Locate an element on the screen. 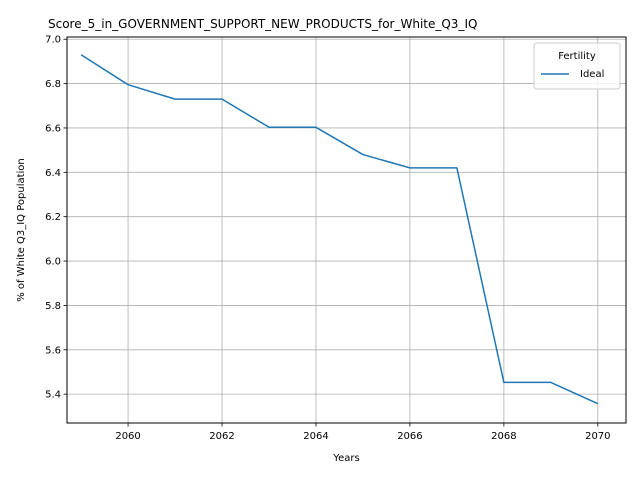 This screenshot has height=480, width=640. x-tick-label: 2070 is located at coordinates (597, 436).